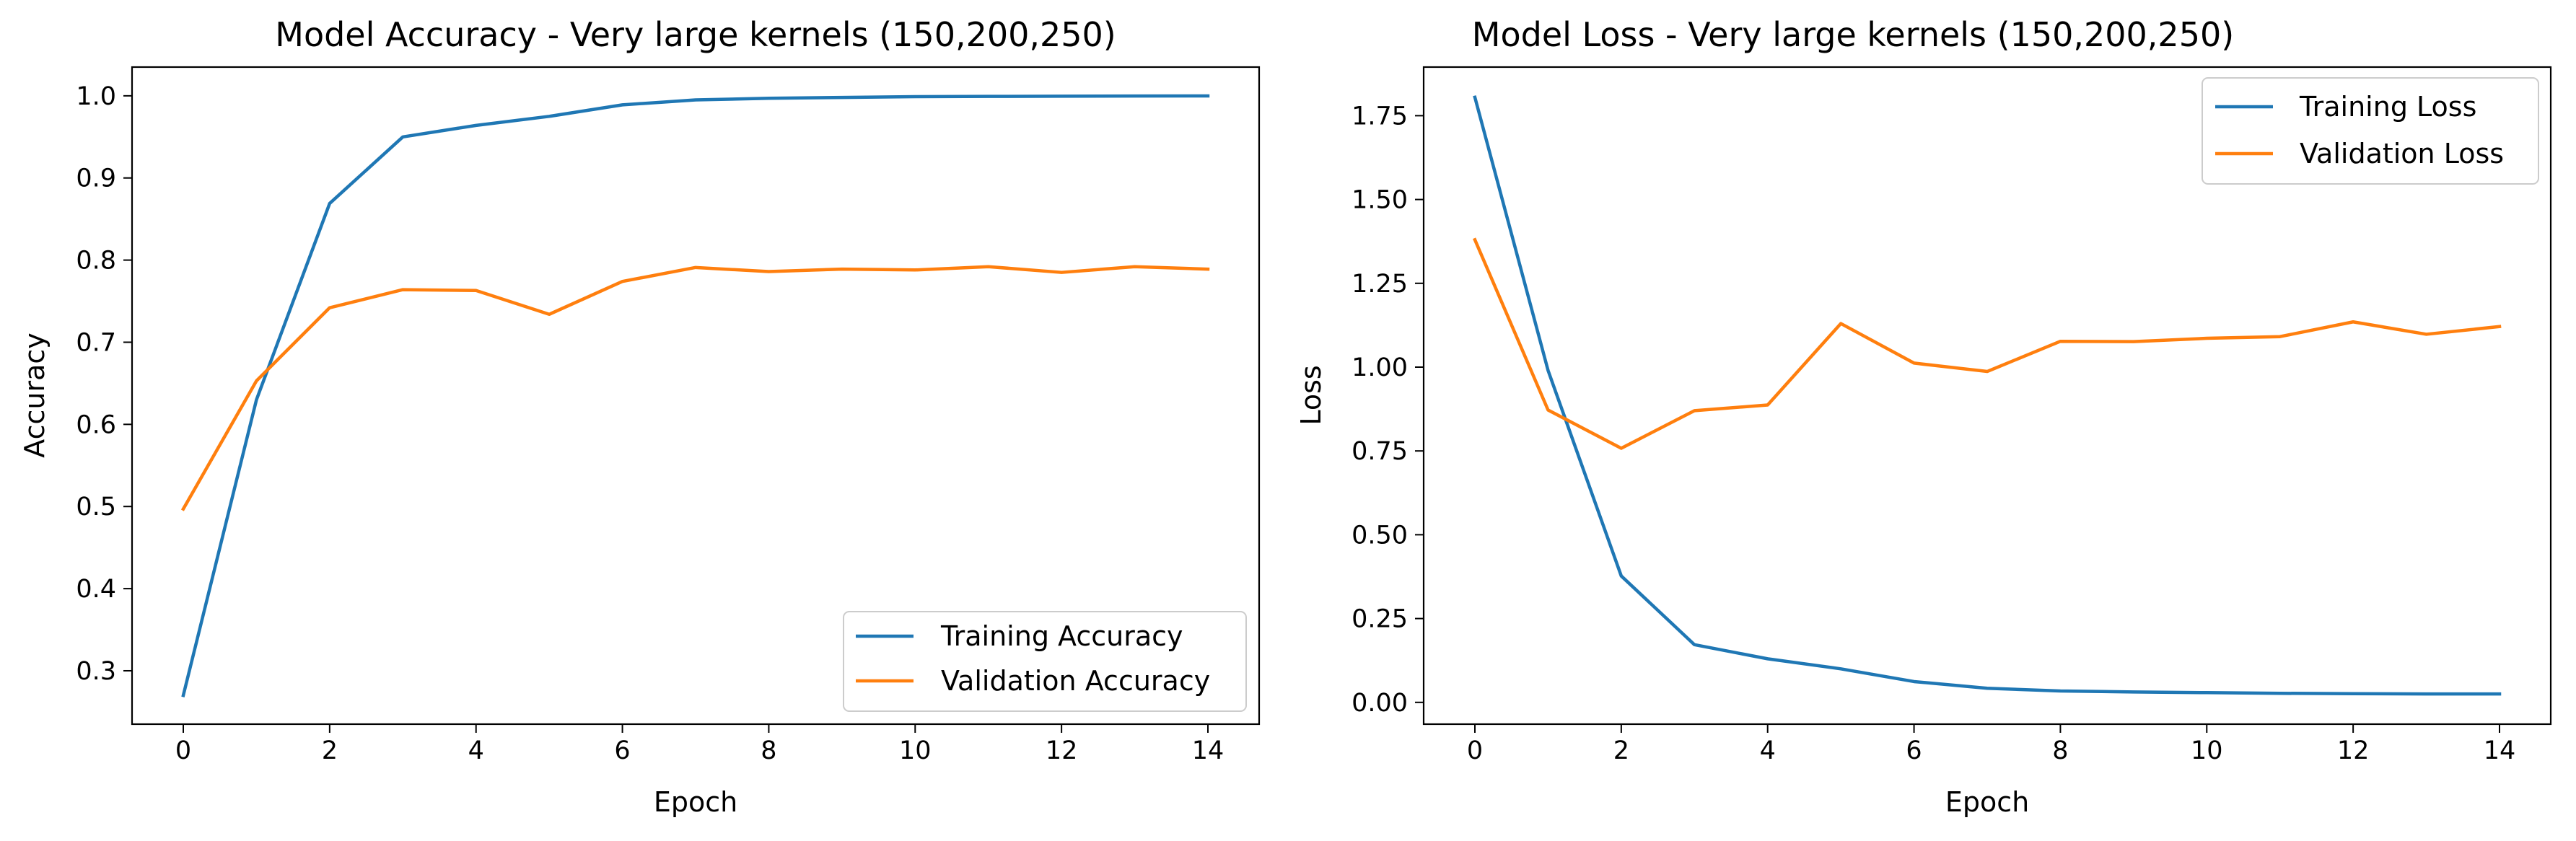 The width and height of the screenshot is (2576, 841). What do you see at coordinates (2402, 153) in the screenshot?
I see `loss-legend-label-validation: Validation Loss` at bounding box center [2402, 153].